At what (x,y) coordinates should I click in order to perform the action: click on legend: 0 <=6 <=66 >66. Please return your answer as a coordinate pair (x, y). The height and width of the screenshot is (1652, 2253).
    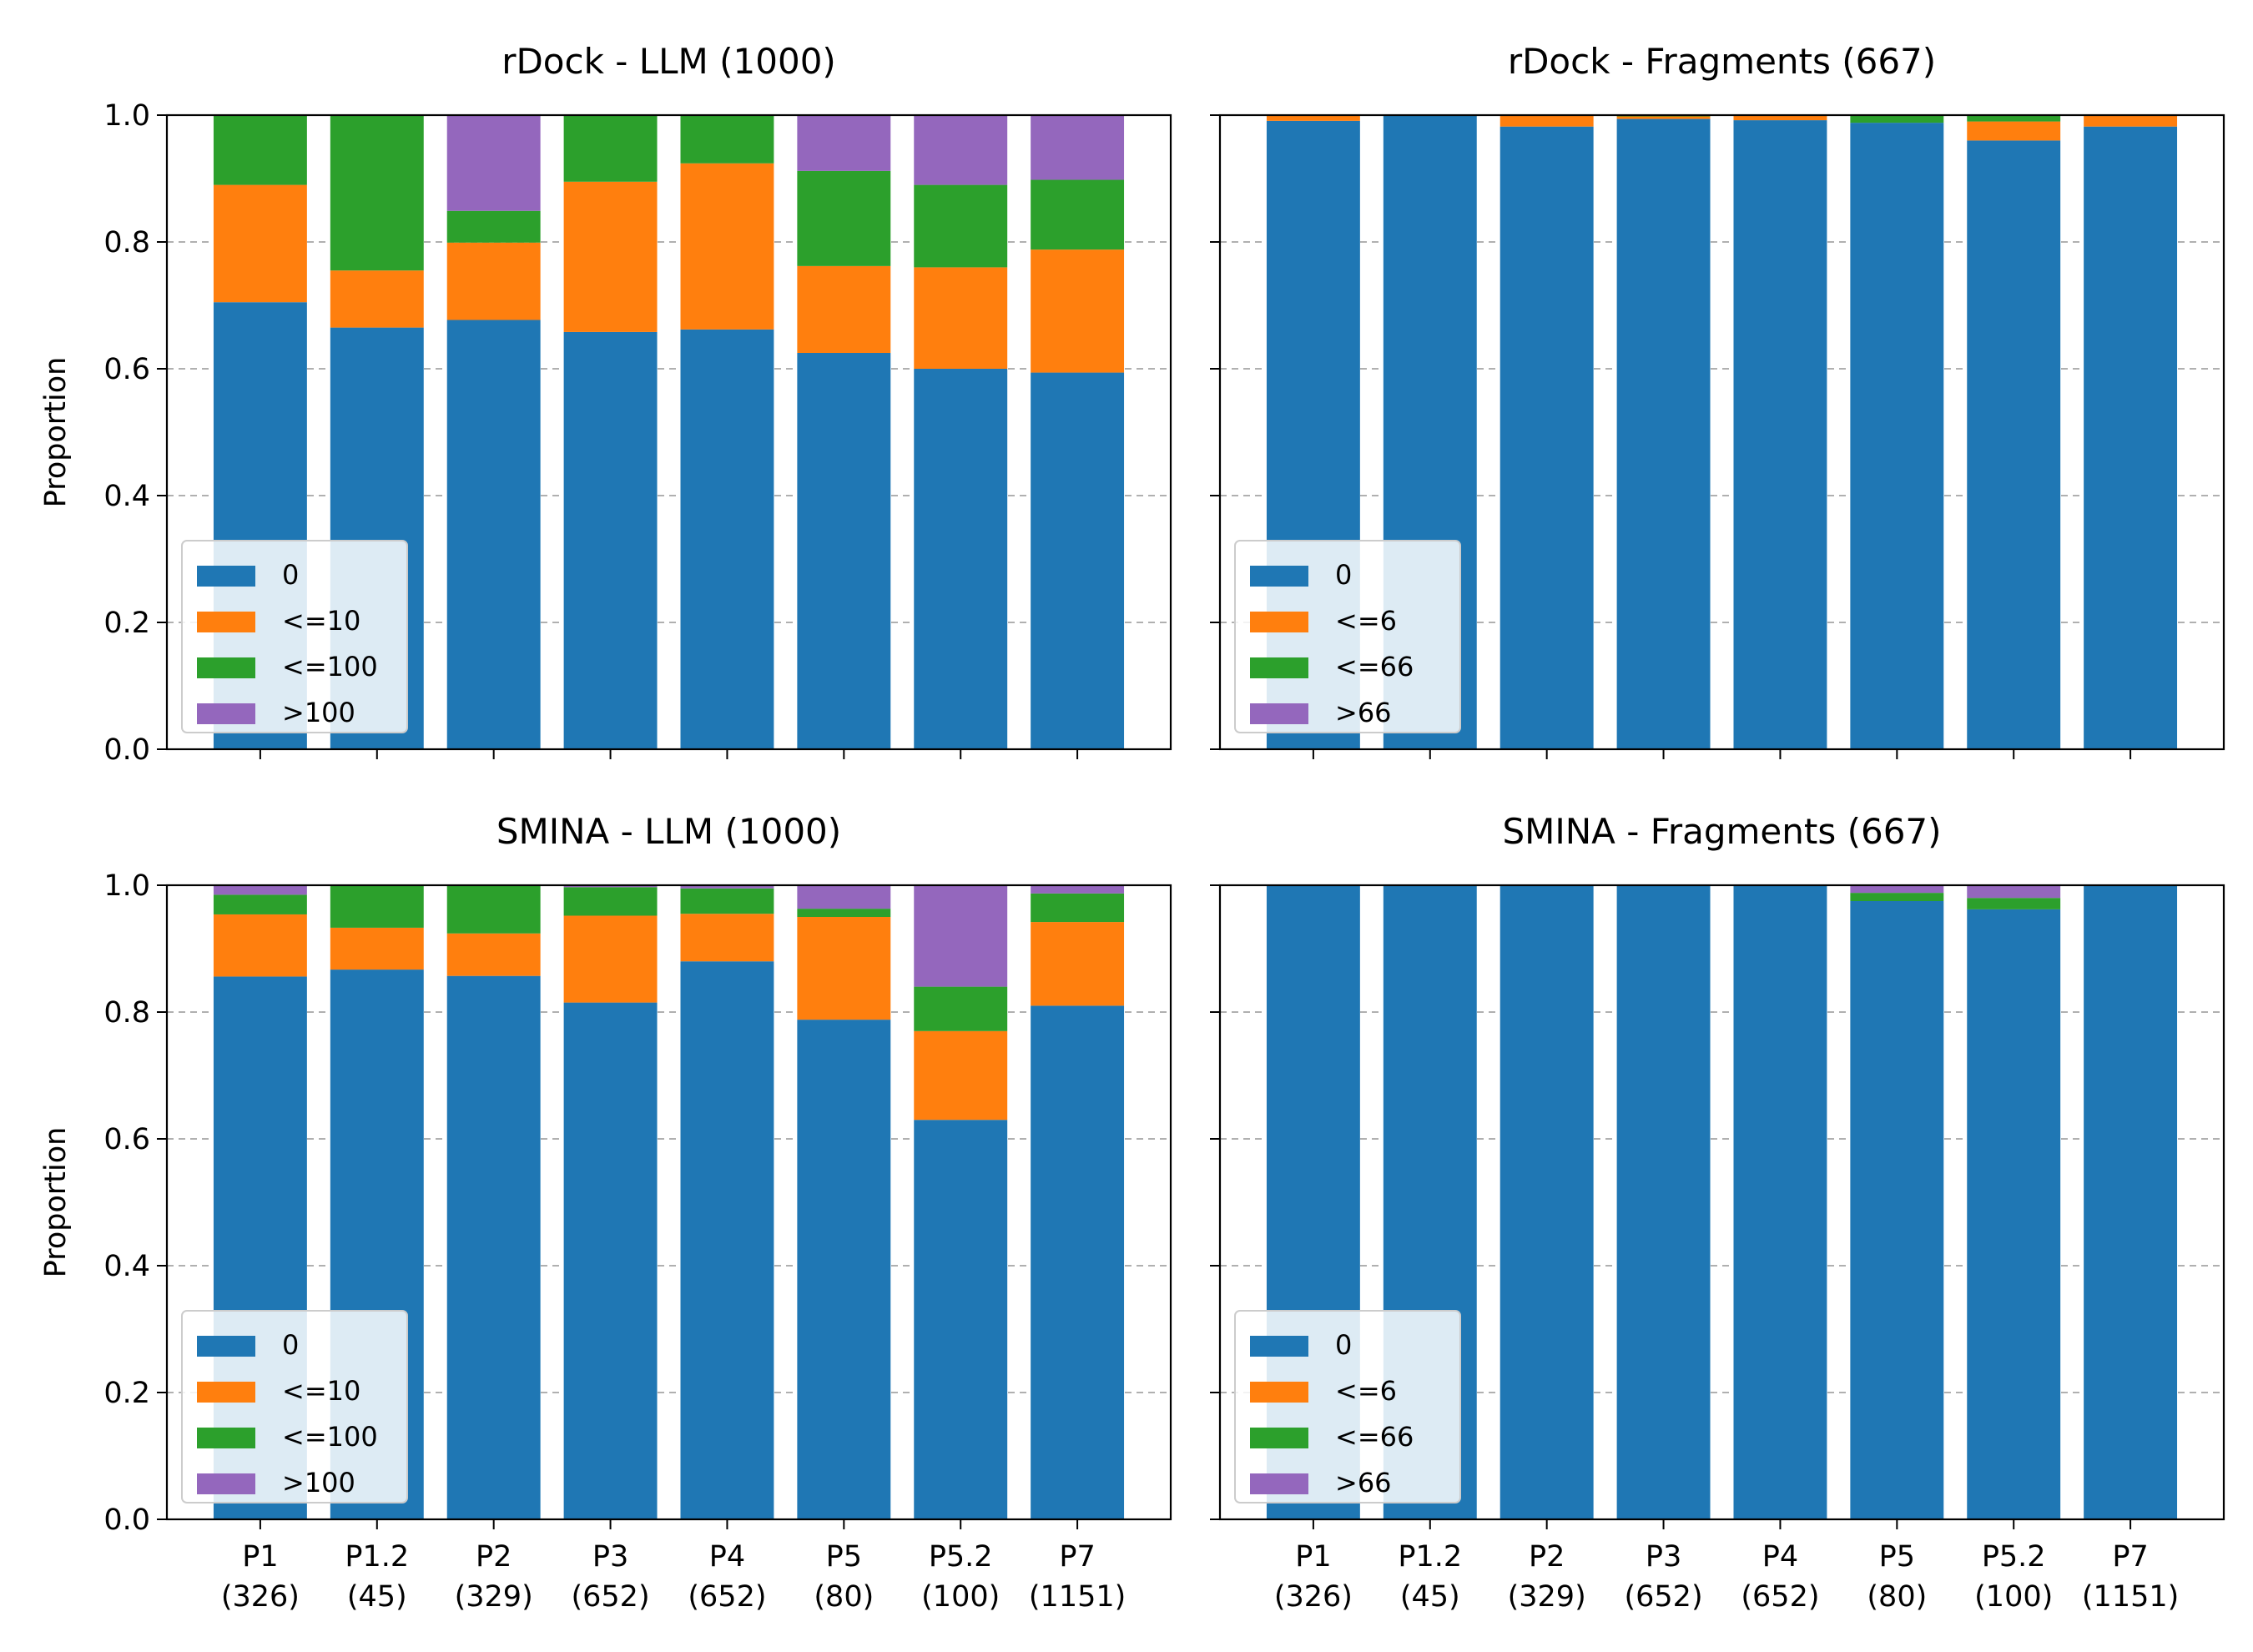
    Looking at the image, I should click on (1347, 637).